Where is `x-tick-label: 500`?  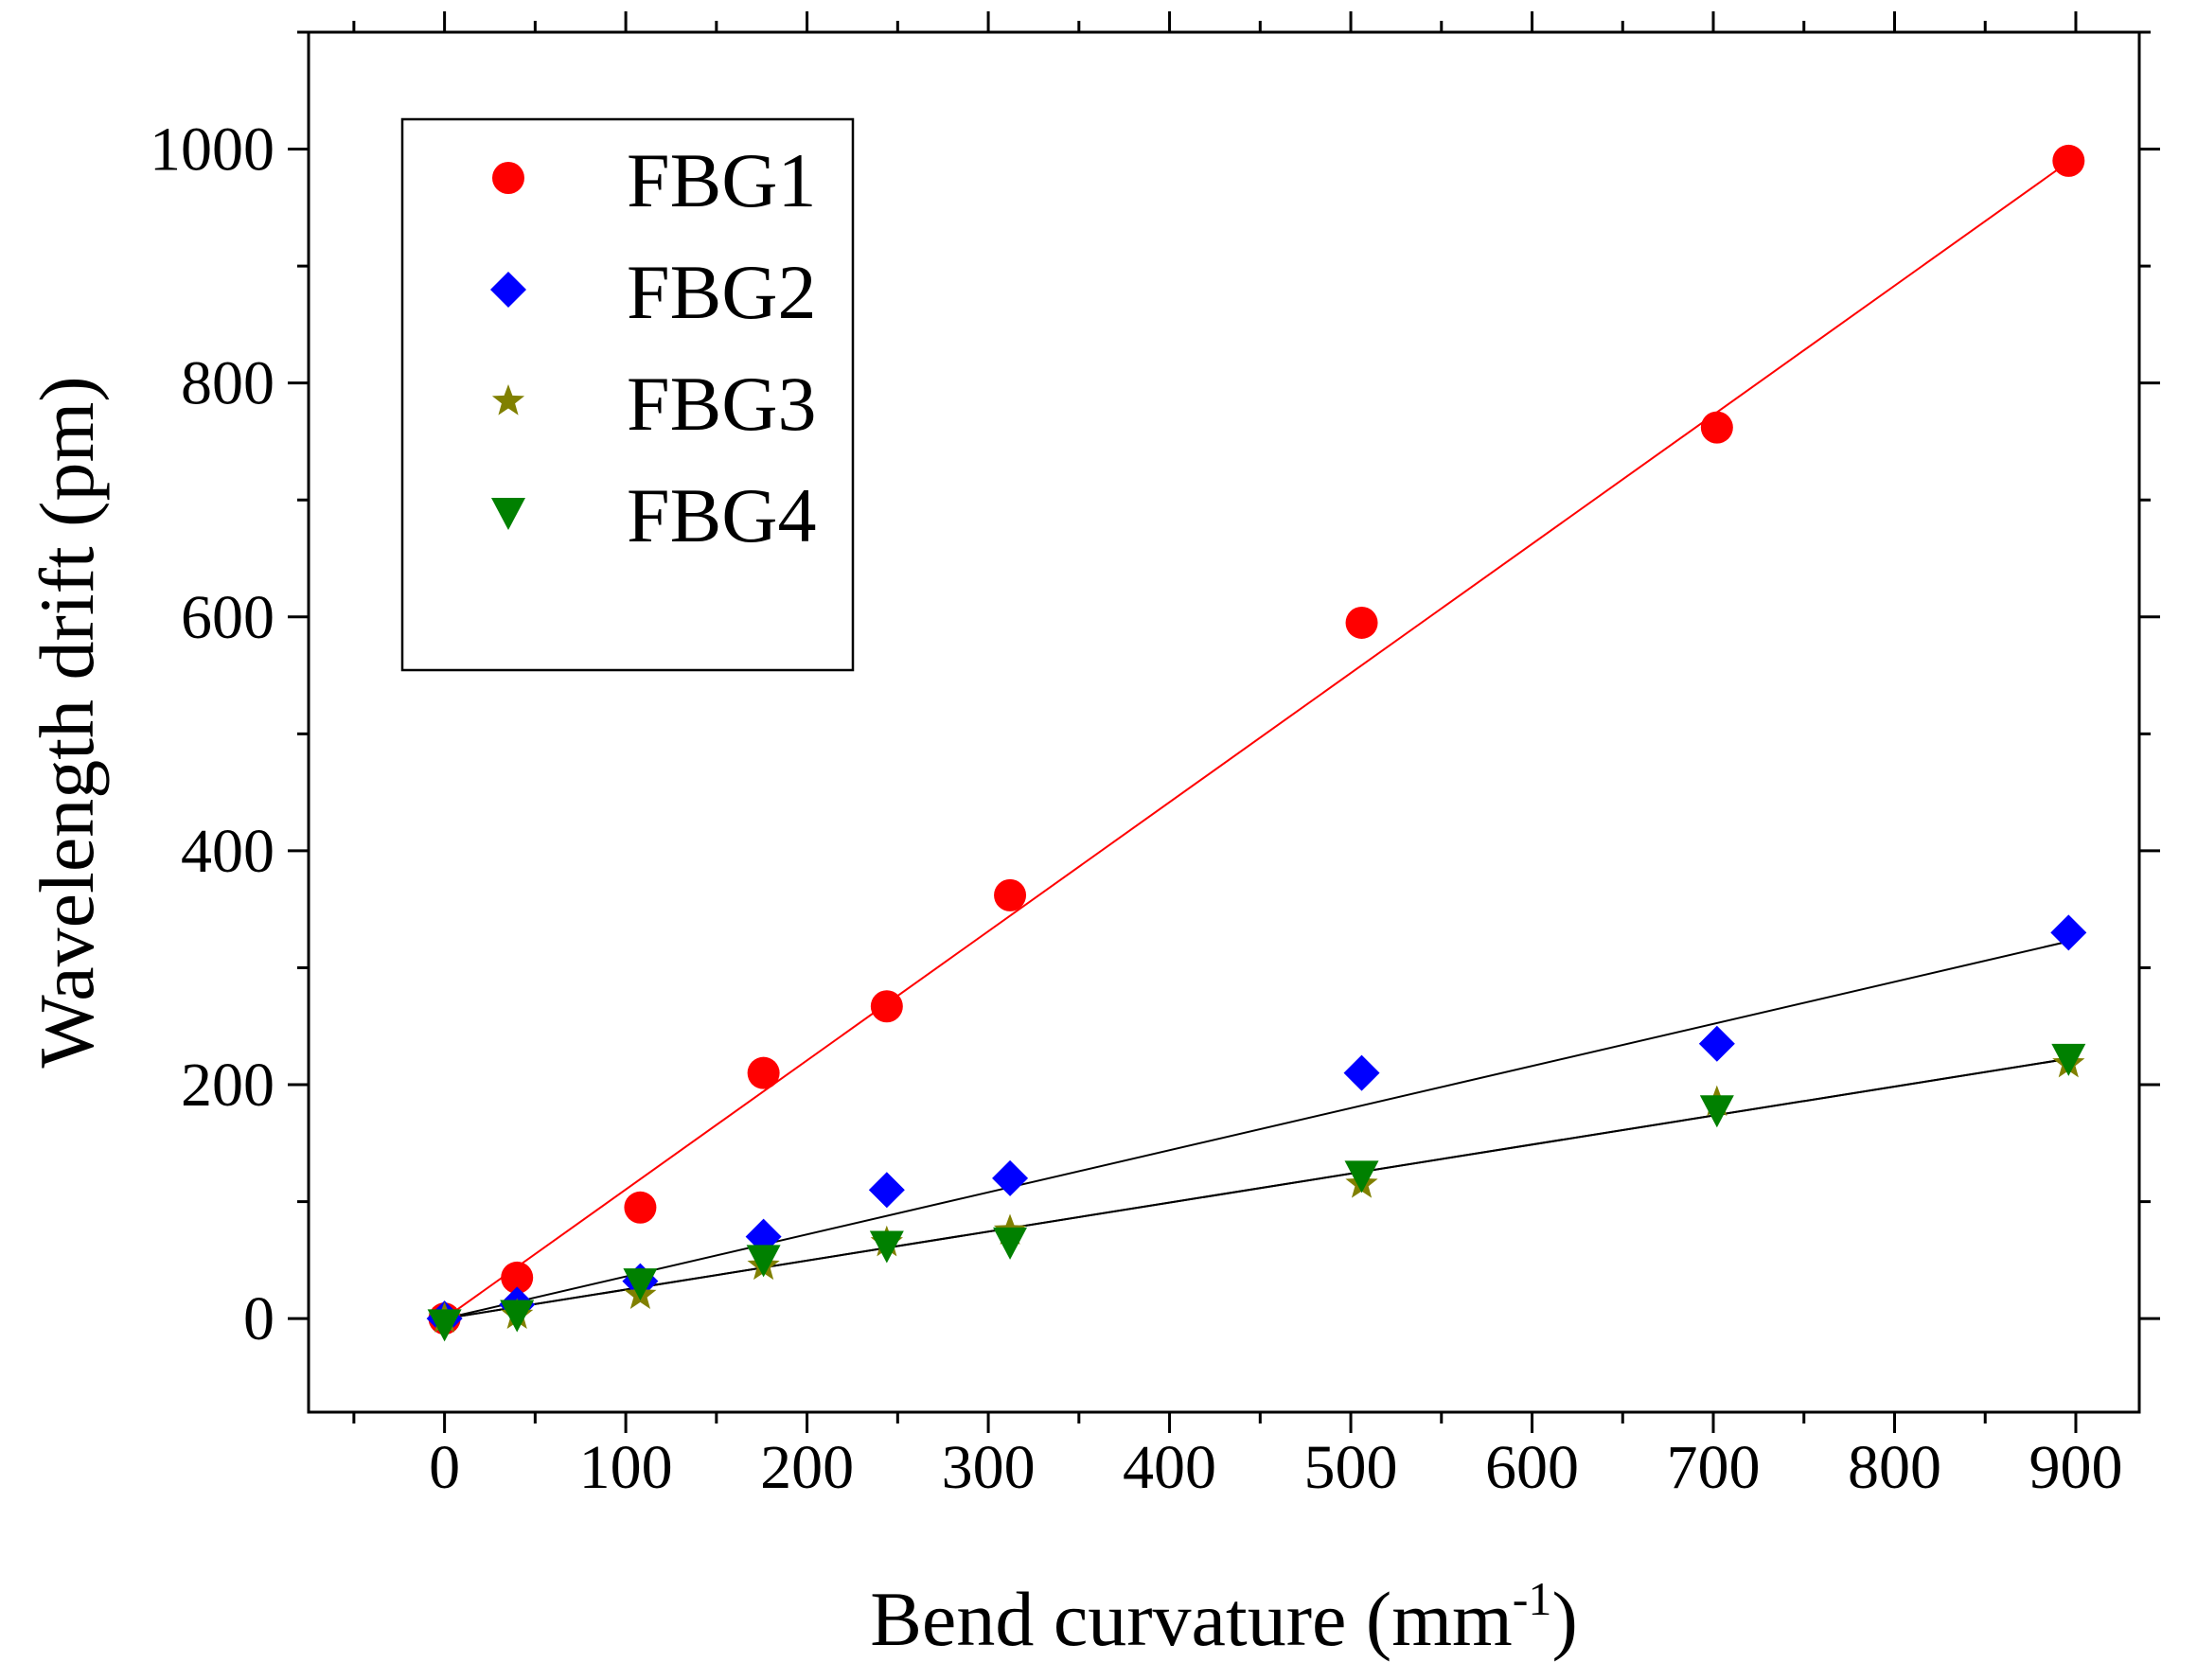 x-tick-label: 500 is located at coordinates (1351, 1467).